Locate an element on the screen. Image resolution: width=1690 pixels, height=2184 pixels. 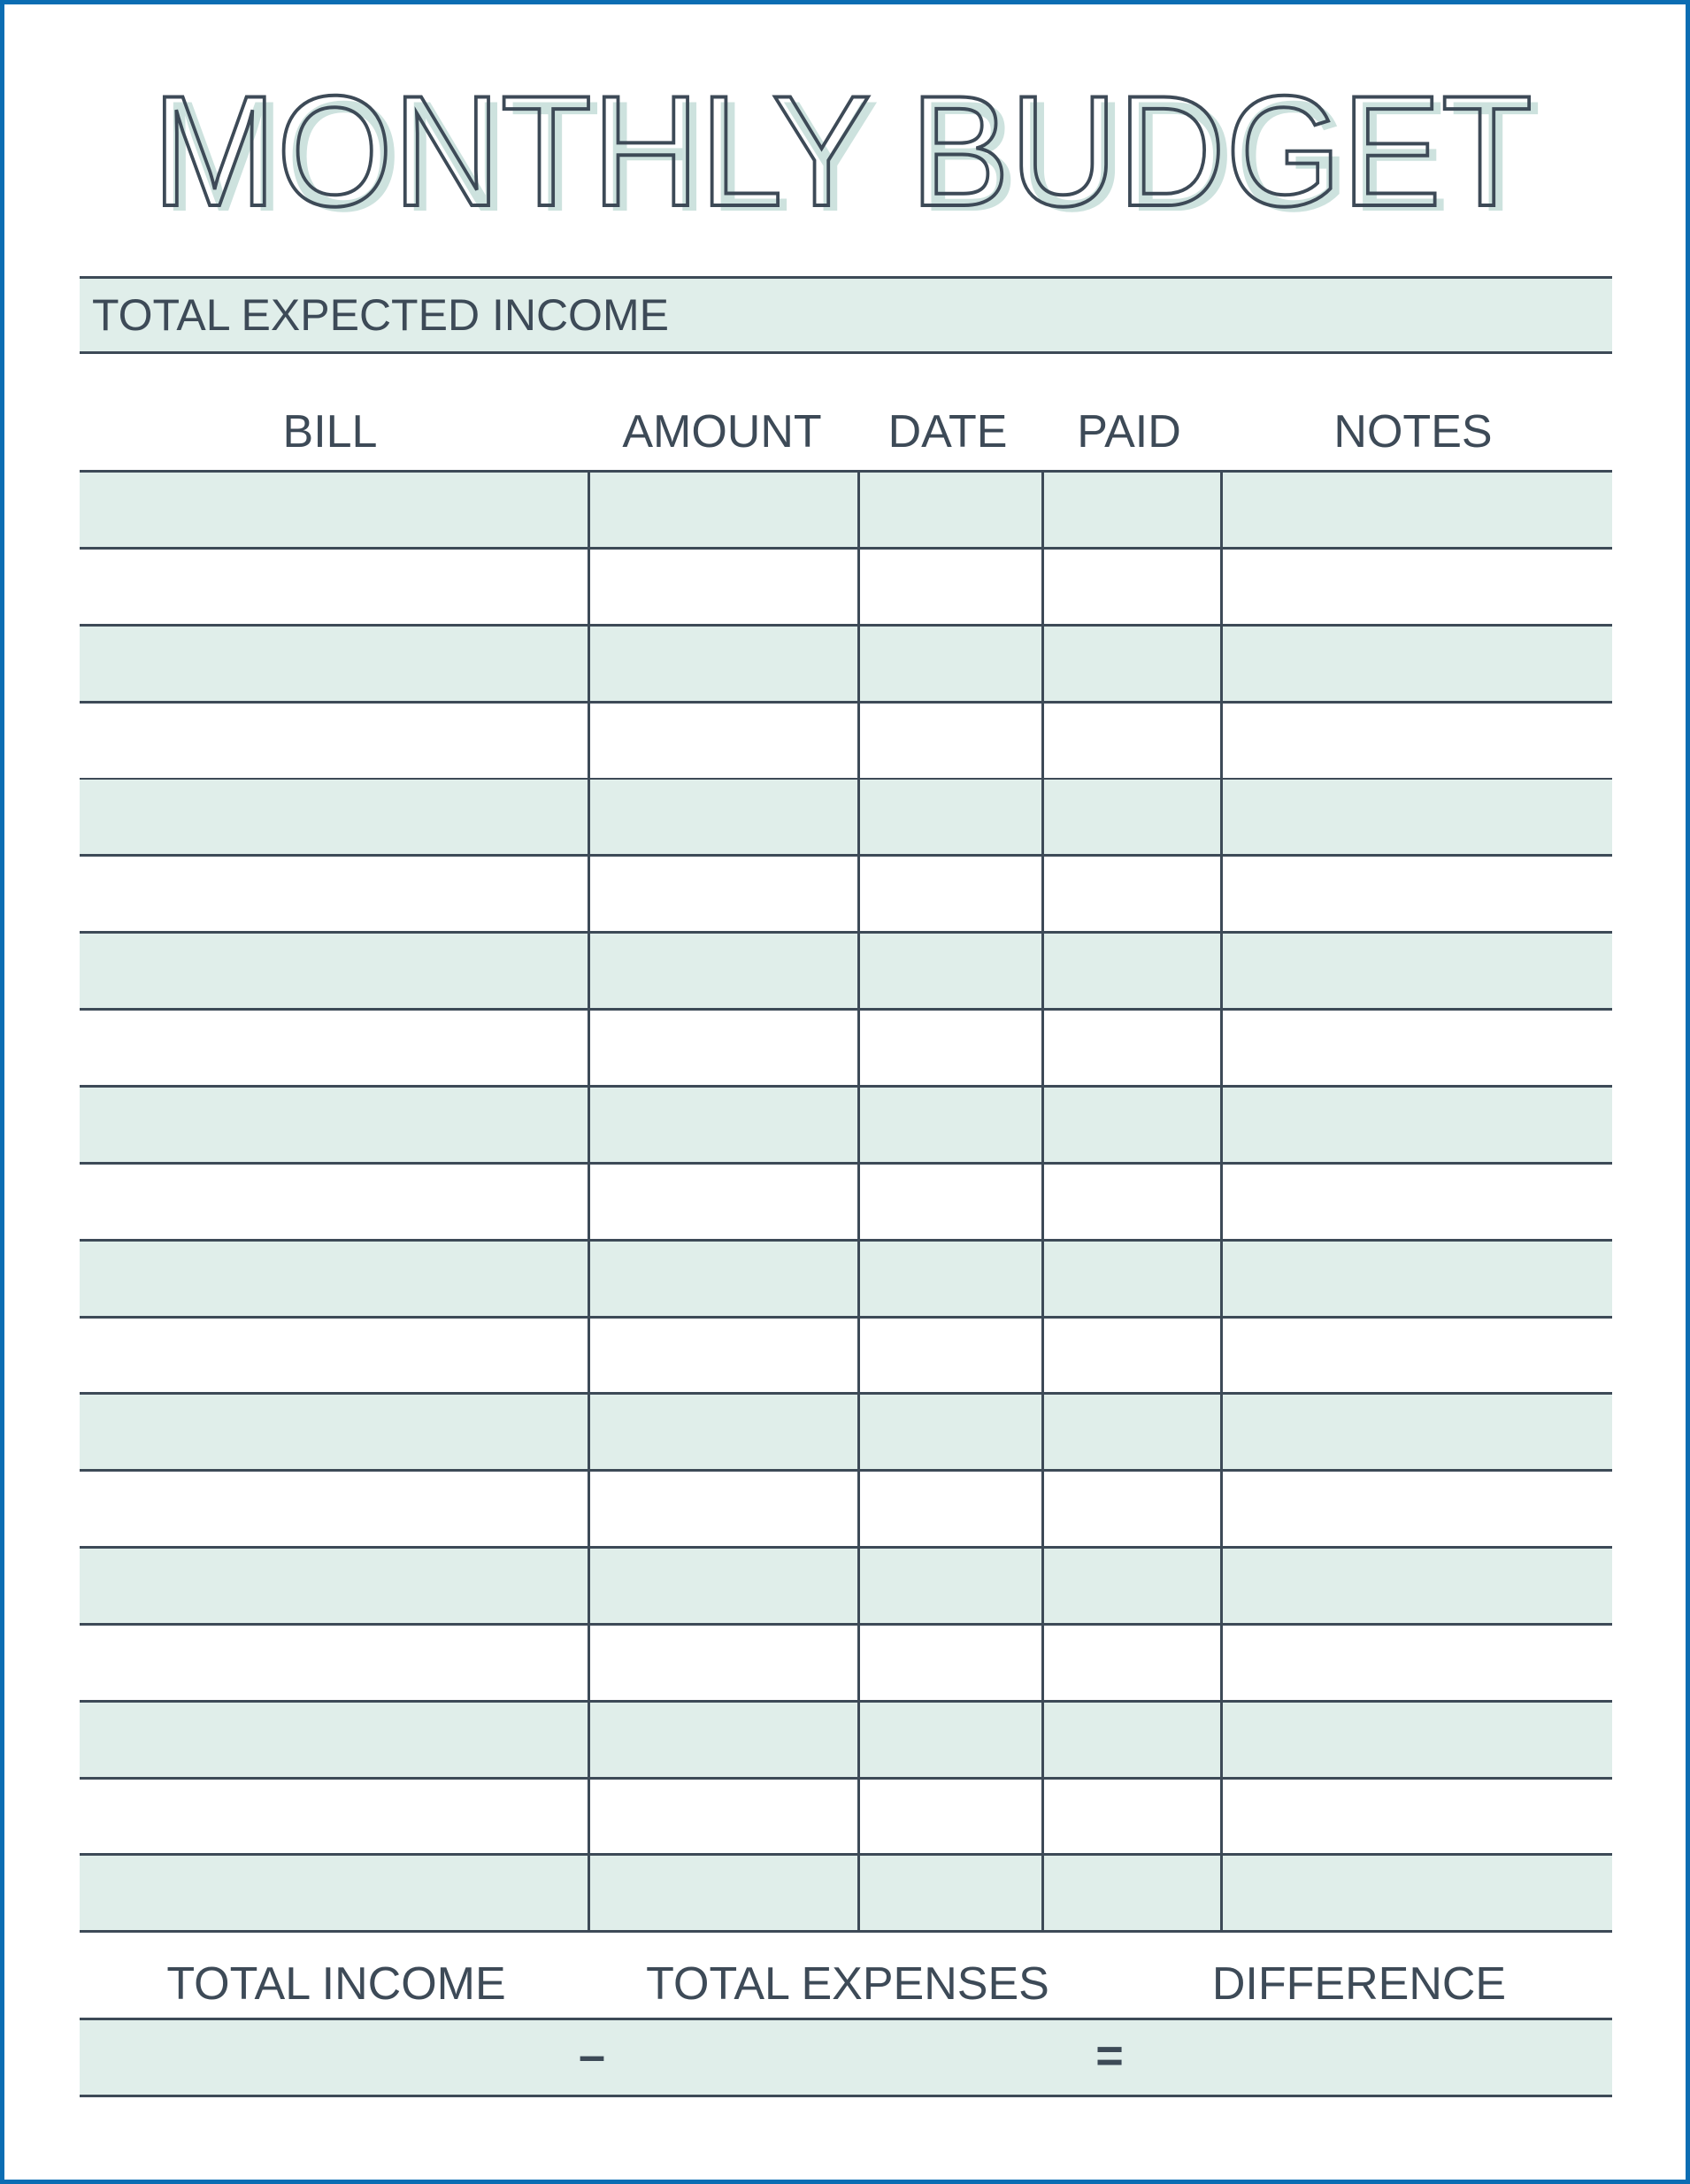
total-income-label: TOTAL INCOME is located at coordinates (336, 1984).